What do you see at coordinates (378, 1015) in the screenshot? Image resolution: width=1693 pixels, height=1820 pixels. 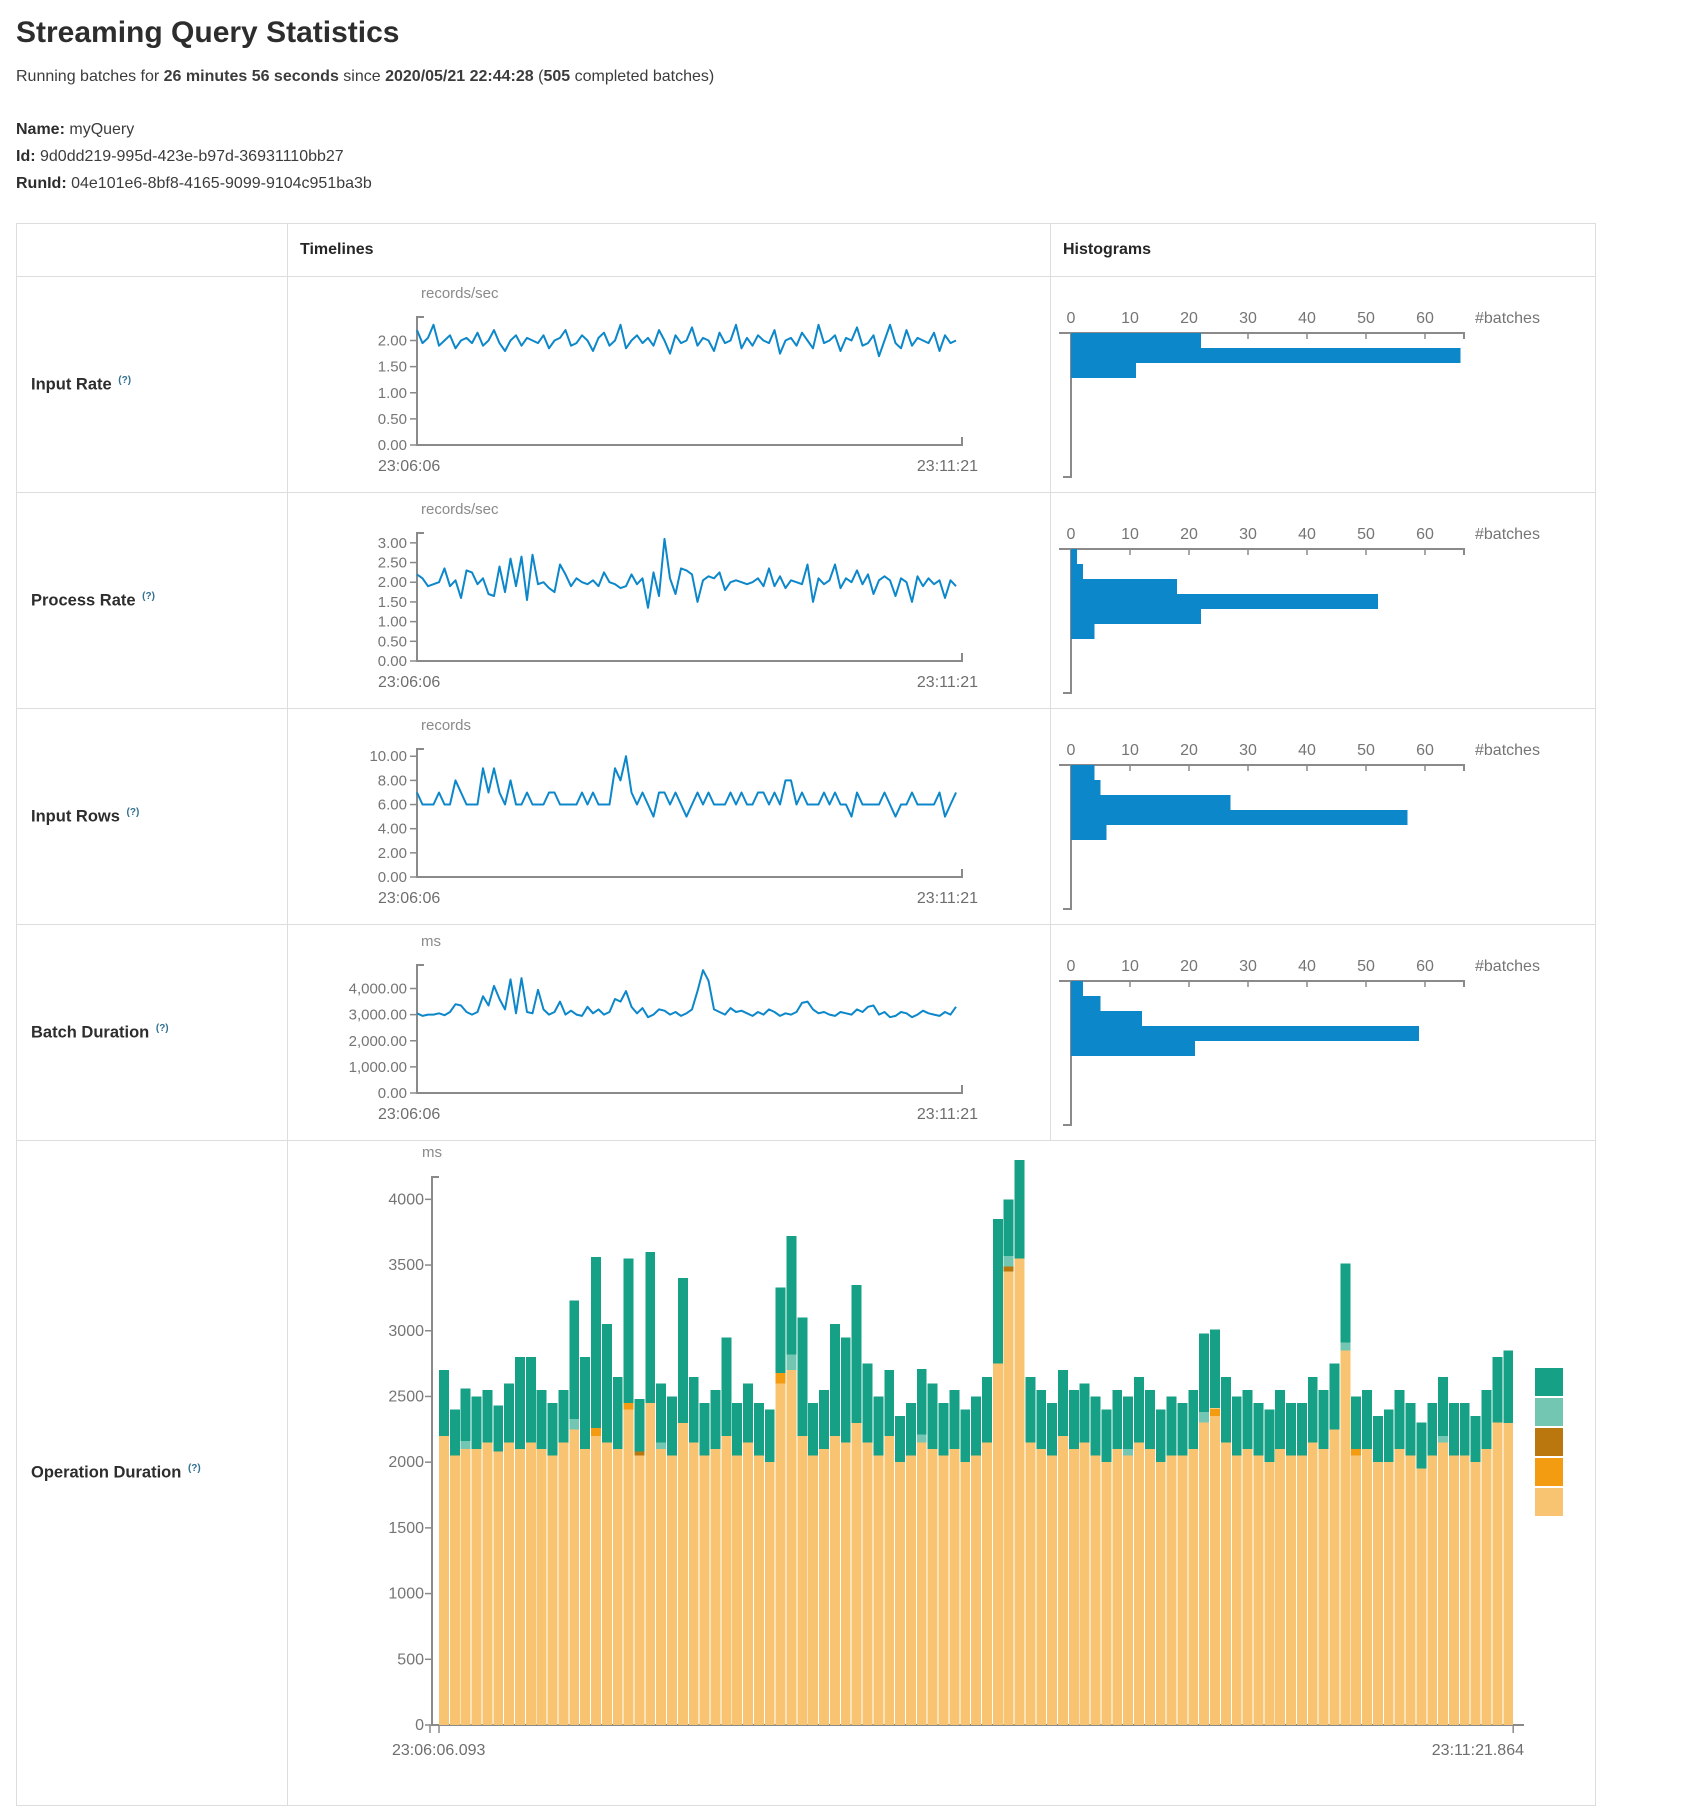 I see `y-tick-label: 3,000.00` at bounding box center [378, 1015].